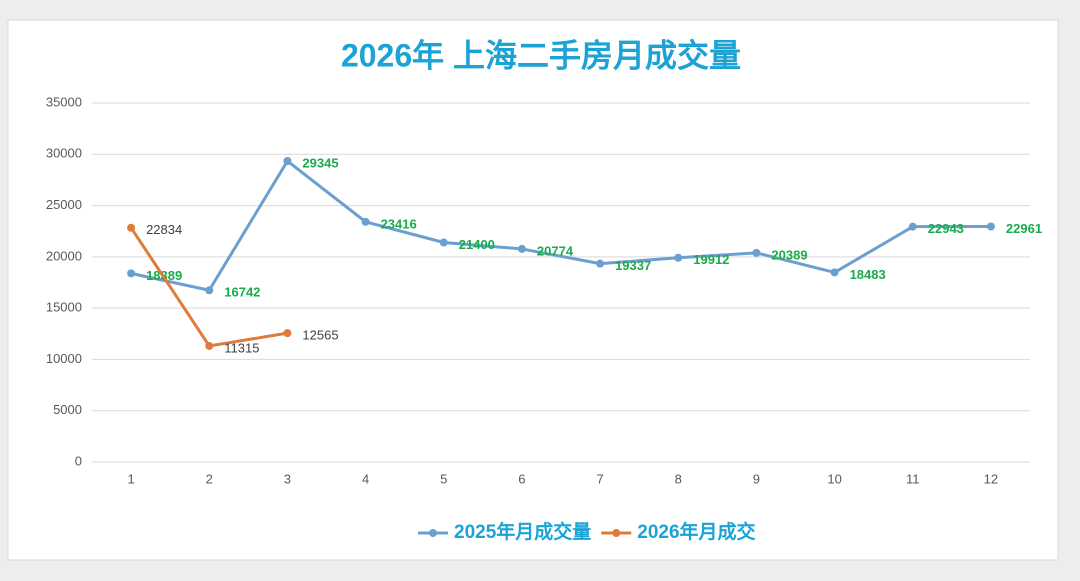 The image size is (1080, 581). I want to click on data-label: 11315, so click(241, 347).